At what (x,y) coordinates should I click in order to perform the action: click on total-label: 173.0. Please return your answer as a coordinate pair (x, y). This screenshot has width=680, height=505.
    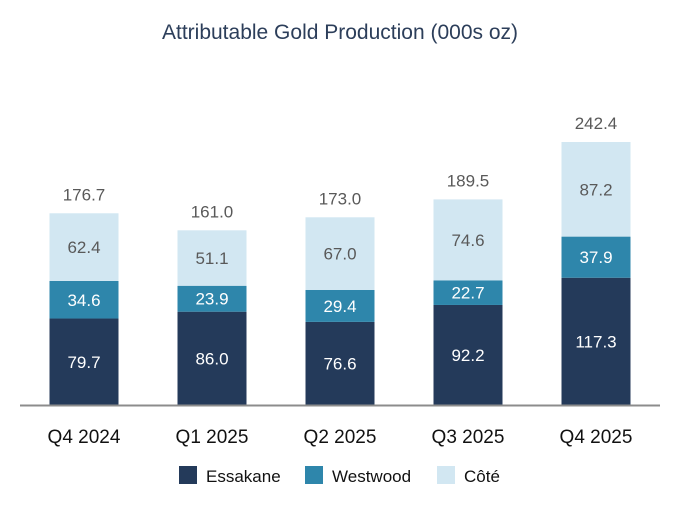
    Looking at the image, I should click on (340, 198).